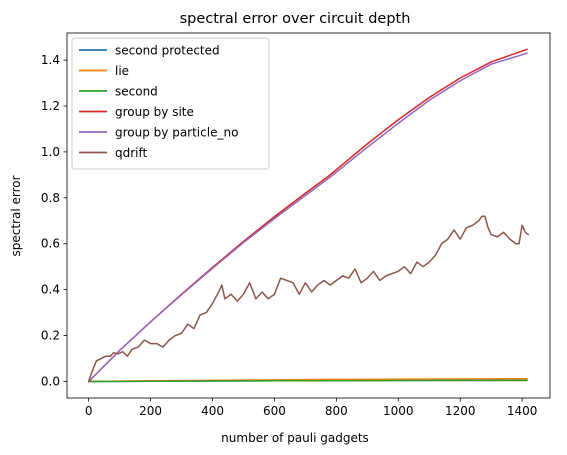  I want to click on series-line-second, so click(307, 381).